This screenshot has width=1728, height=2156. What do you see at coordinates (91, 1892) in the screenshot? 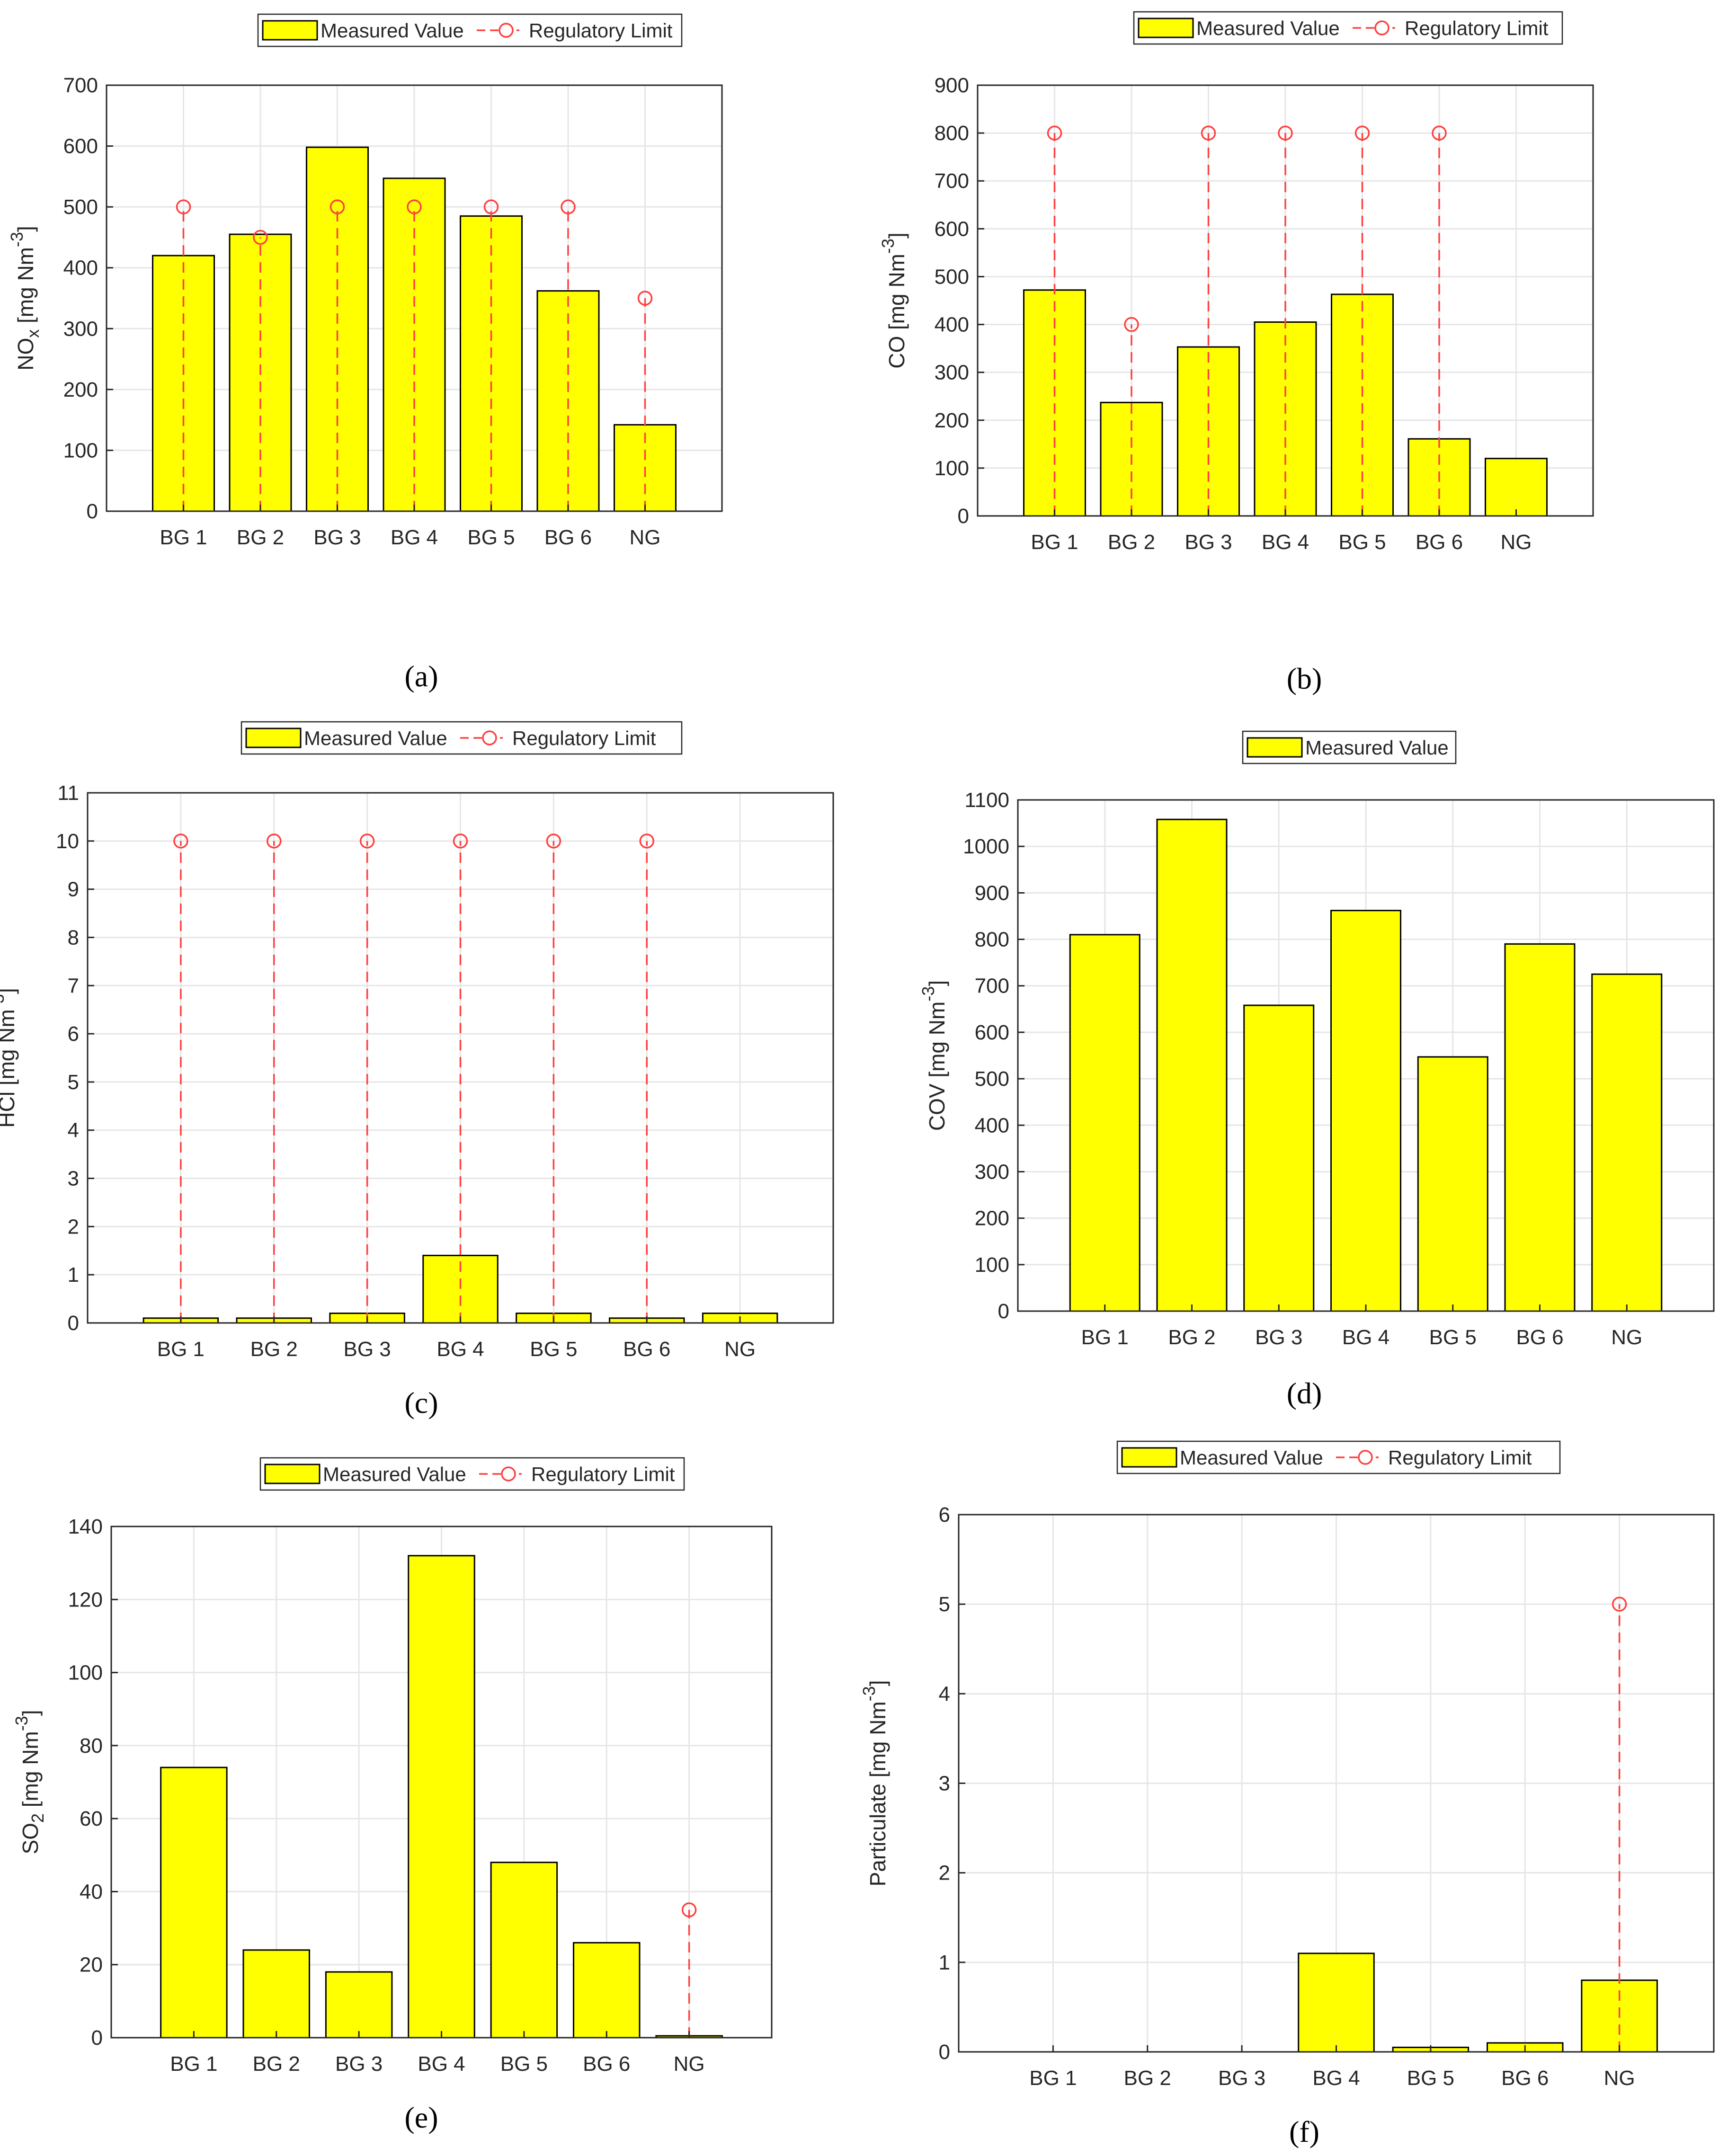
I see `y-tick-label: 40` at bounding box center [91, 1892].